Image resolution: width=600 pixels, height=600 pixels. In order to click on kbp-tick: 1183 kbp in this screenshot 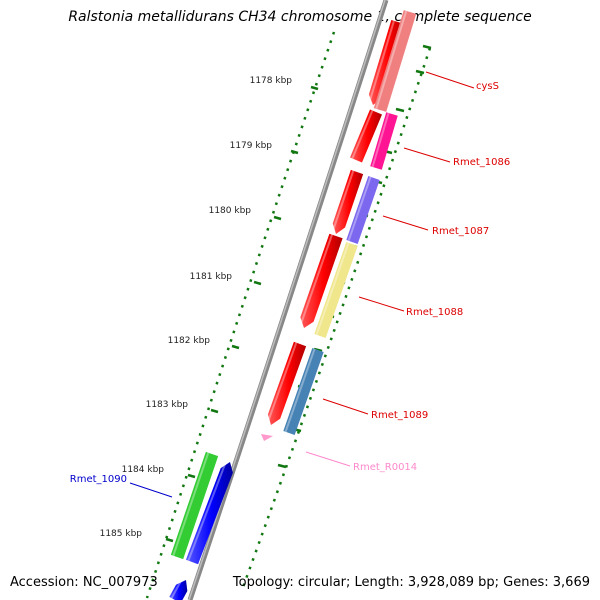, I will do `click(182, 407)`.